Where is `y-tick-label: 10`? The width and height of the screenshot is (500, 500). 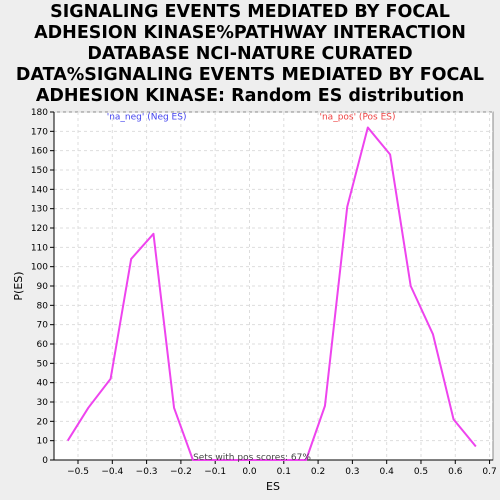
y-tick-label: 10 is located at coordinates (43, 442).